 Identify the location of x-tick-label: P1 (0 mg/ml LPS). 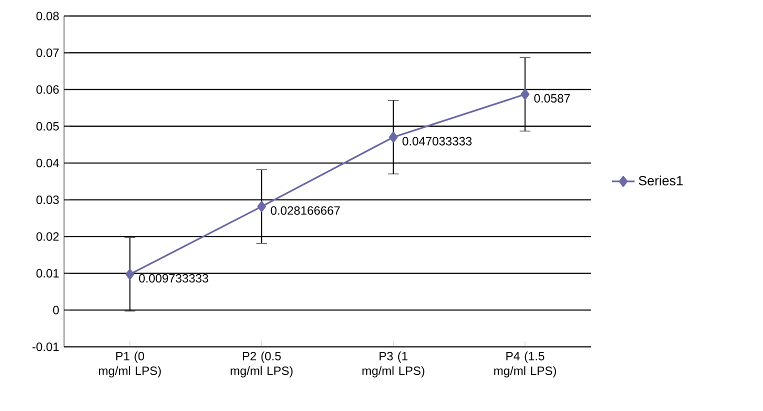
(130, 365).